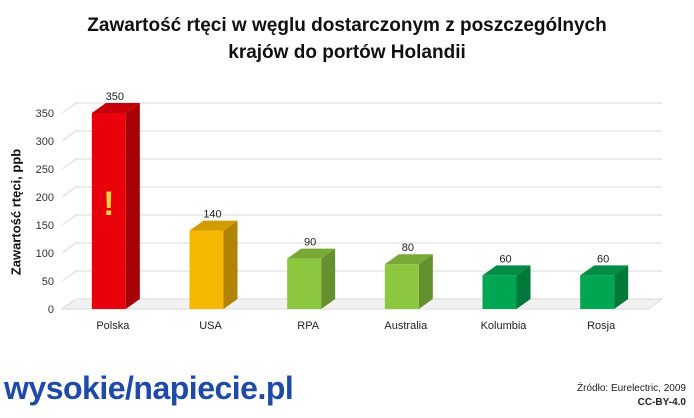  I want to click on bar-side-australia, so click(425, 281).